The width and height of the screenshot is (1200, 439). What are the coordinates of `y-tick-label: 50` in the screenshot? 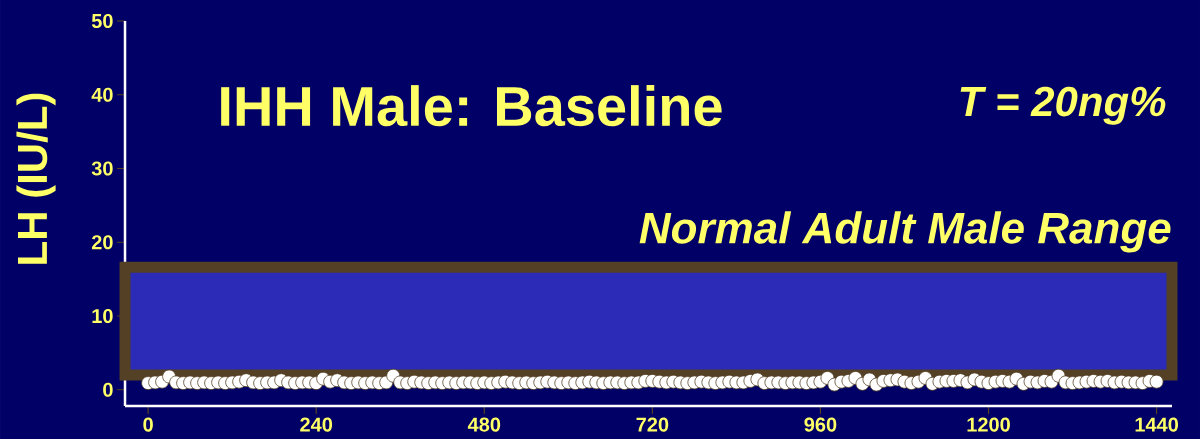 It's located at (102, 21).